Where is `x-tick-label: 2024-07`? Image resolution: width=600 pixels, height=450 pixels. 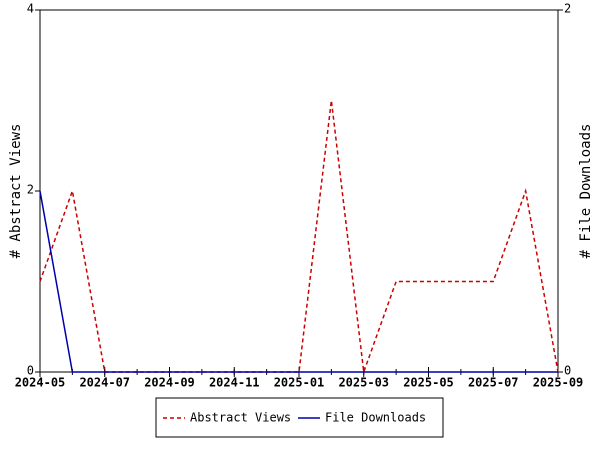
x-tick-label: 2024-07 is located at coordinates (104, 383).